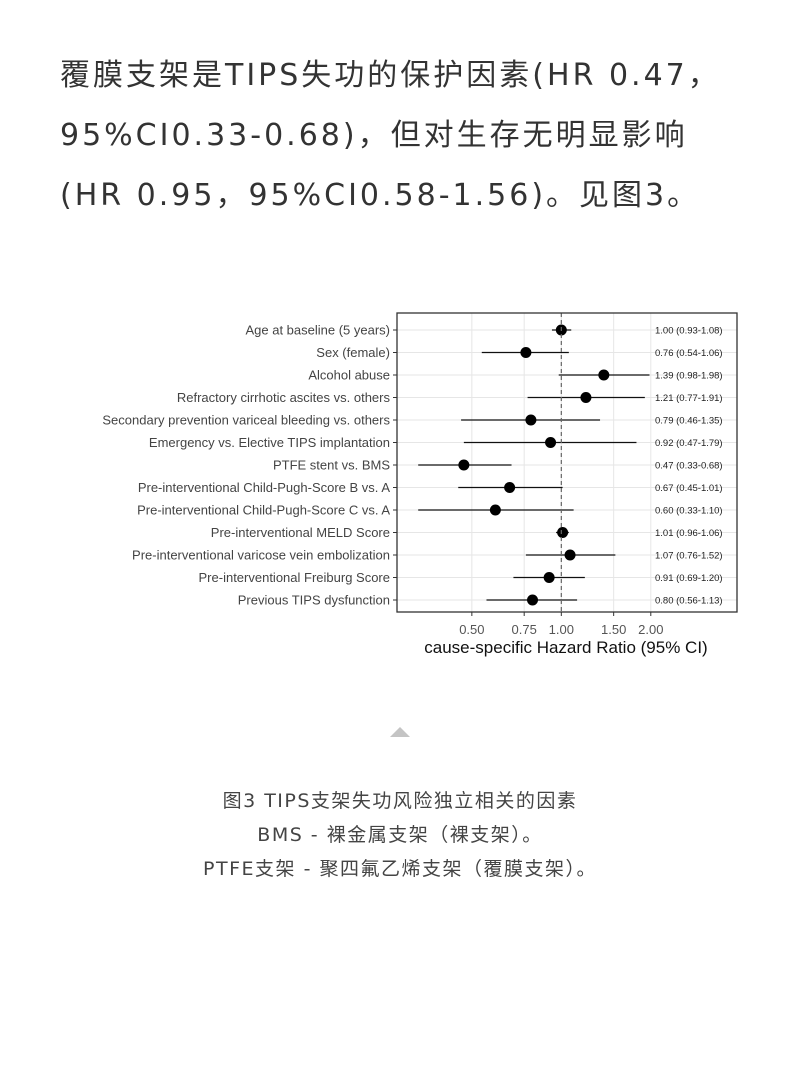  Describe the element at coordinates (349, 375) in the screenshot. I see `row-label: Alcohol abuse` at that location.